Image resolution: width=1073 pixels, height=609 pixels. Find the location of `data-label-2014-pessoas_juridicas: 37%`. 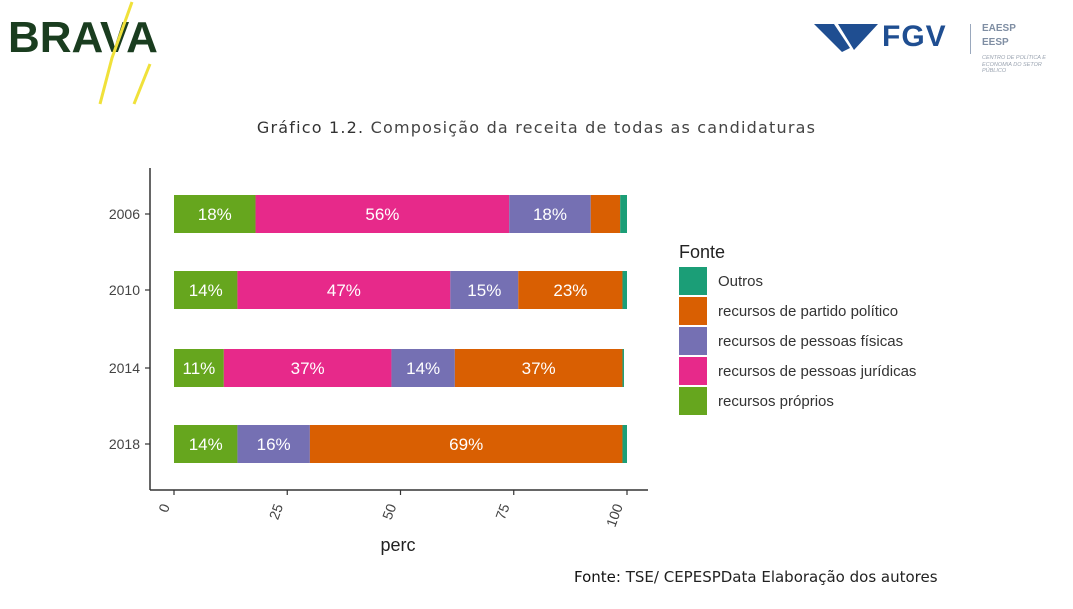

data-label-2014-pessoas_juridicas: 37% is located at coordinates (308, 368).